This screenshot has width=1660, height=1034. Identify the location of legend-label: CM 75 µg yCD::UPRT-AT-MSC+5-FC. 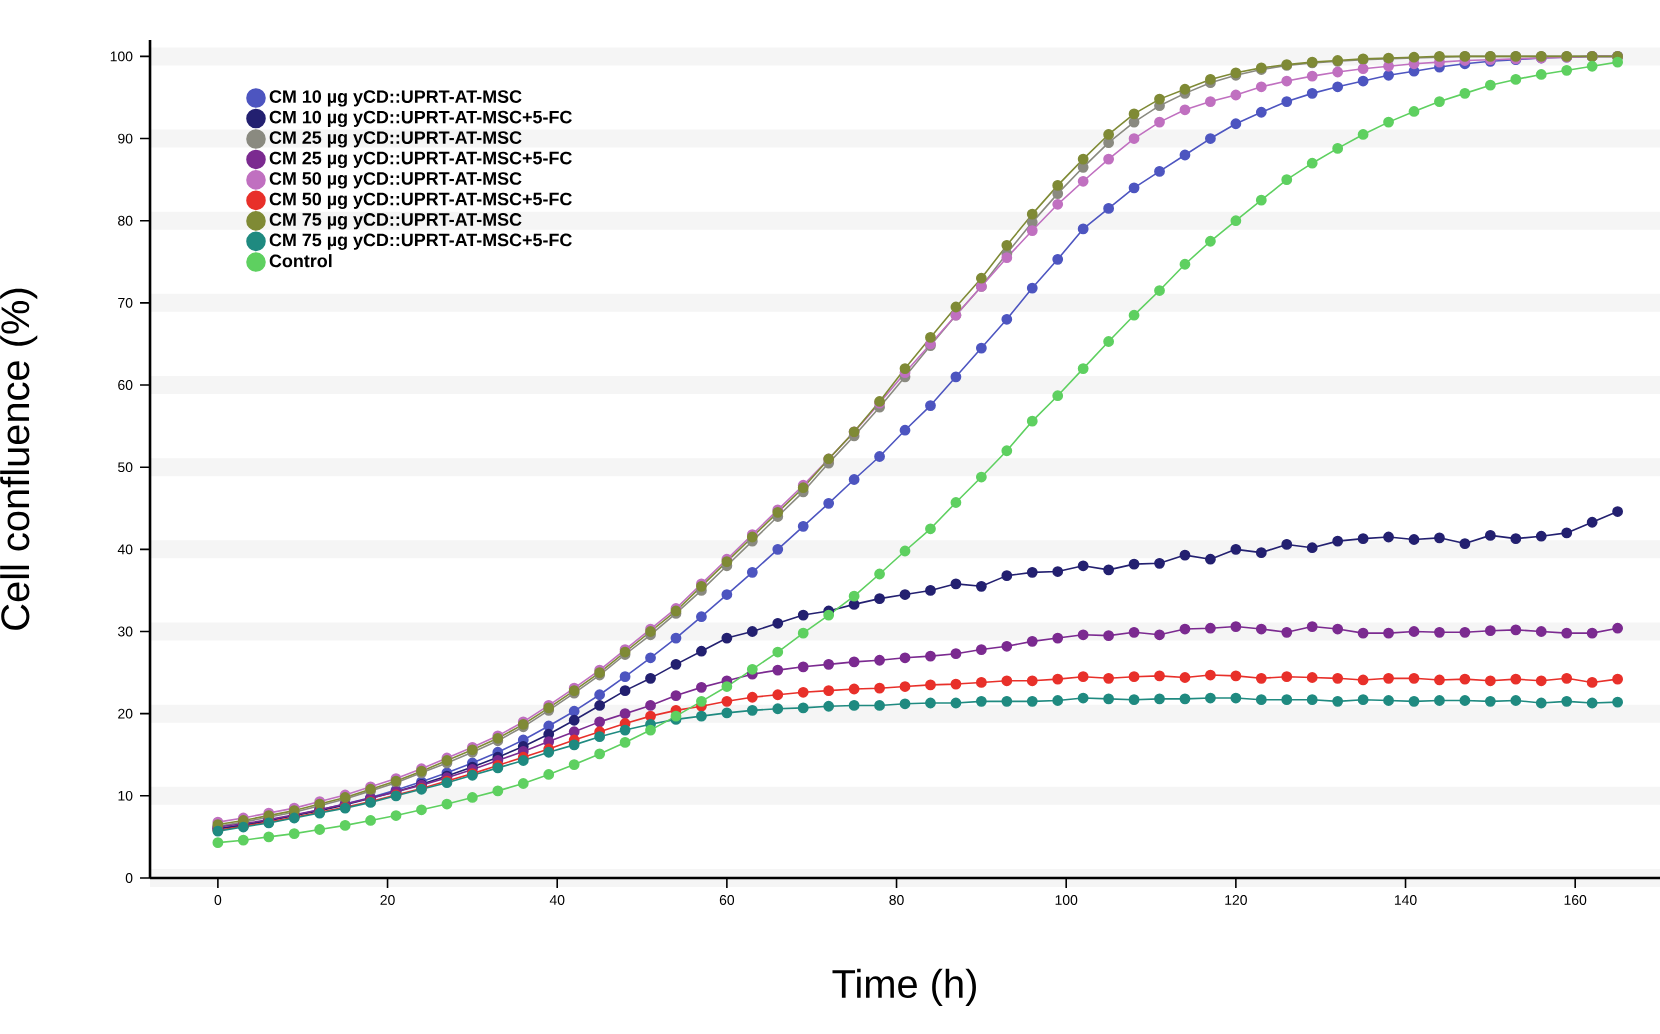
(420, 241).